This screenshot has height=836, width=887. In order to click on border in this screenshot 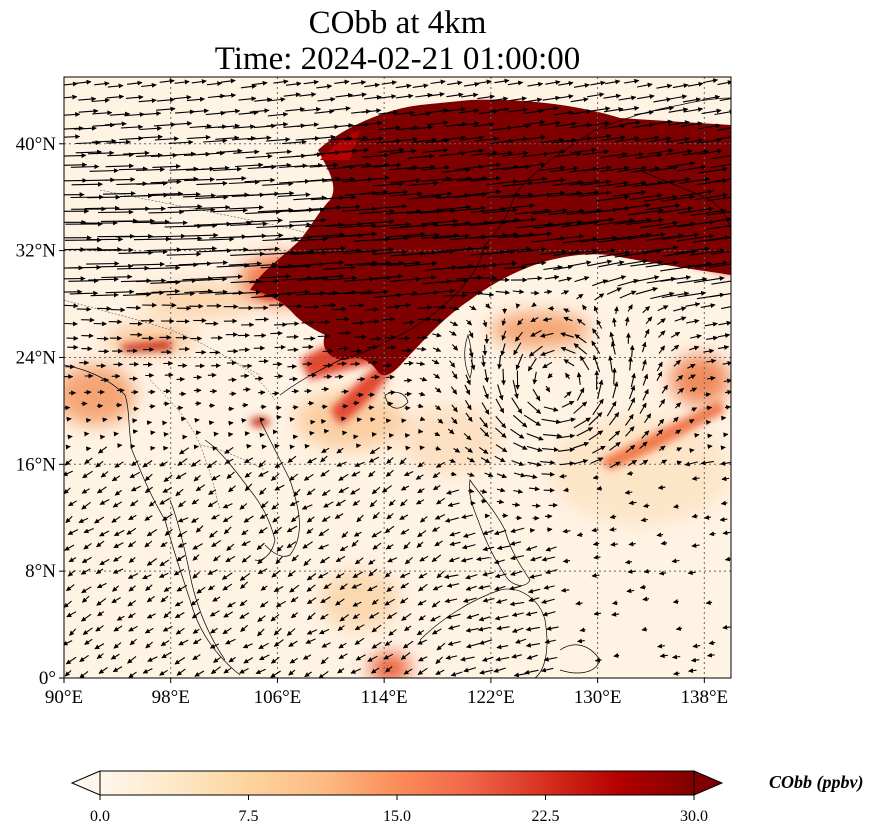, I will do `click(162, 337)`.